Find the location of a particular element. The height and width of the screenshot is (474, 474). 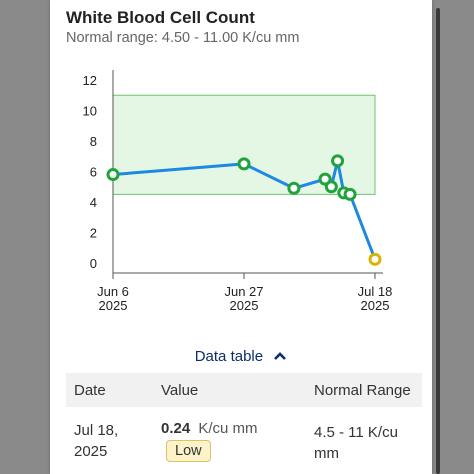

row-range-line2: mm is located at coordinates (326, 453).